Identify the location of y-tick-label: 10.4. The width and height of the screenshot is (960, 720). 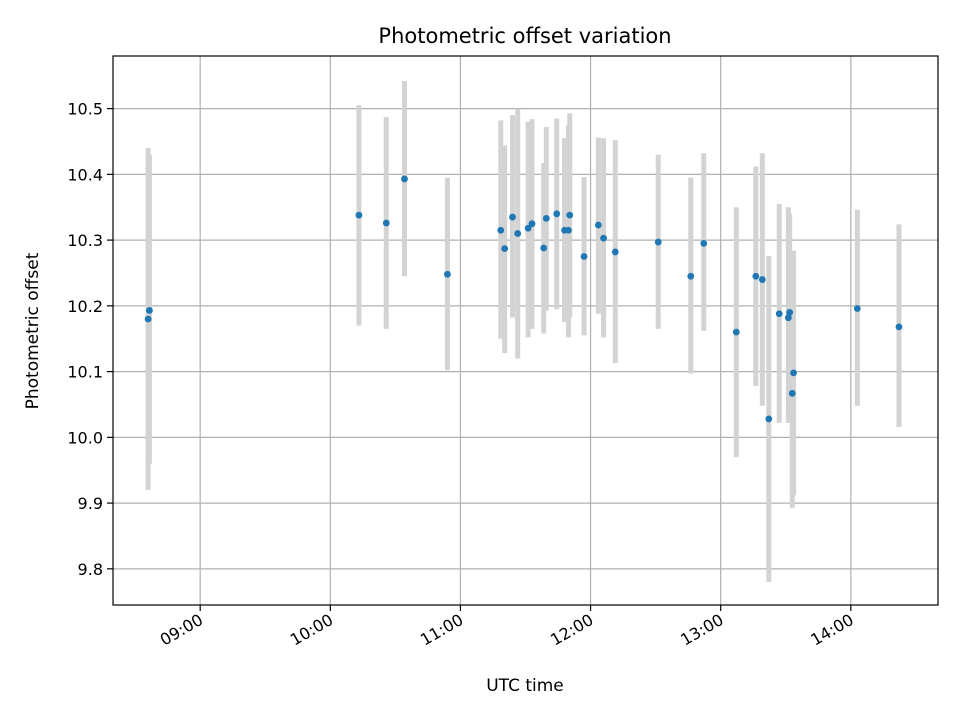
(85, 174).